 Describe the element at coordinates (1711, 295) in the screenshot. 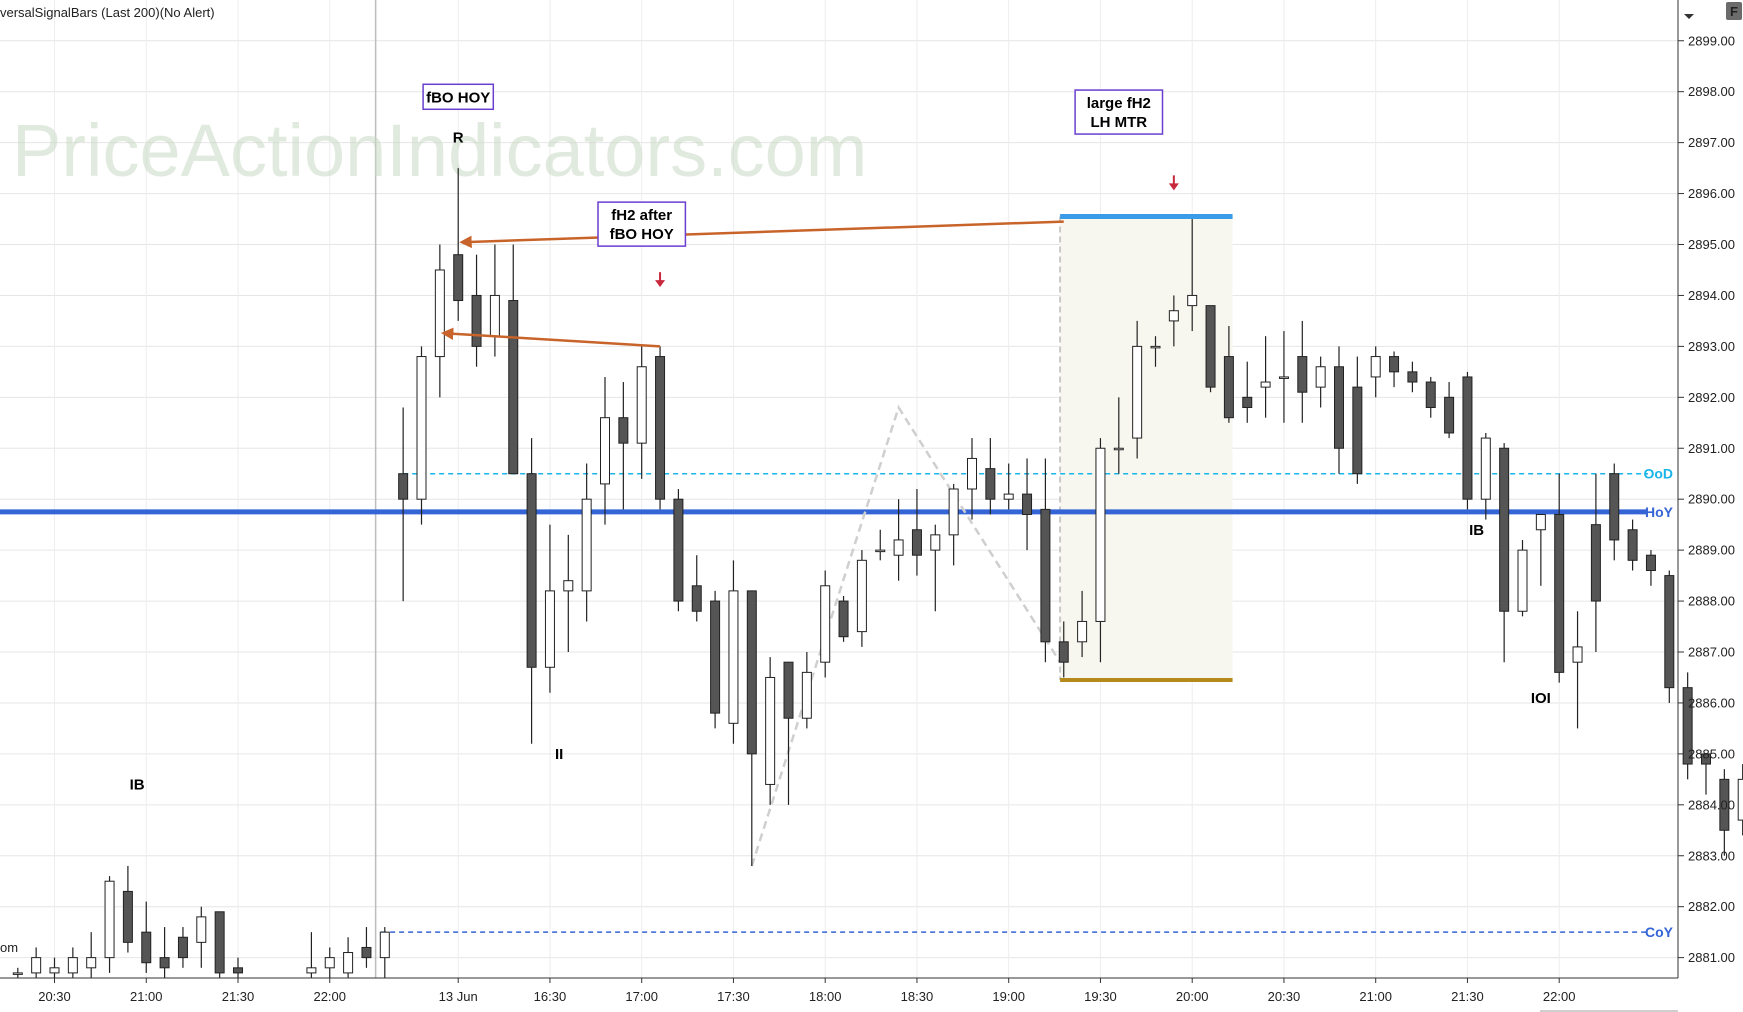

I see `y-tick-label: 2894.00` at that location.